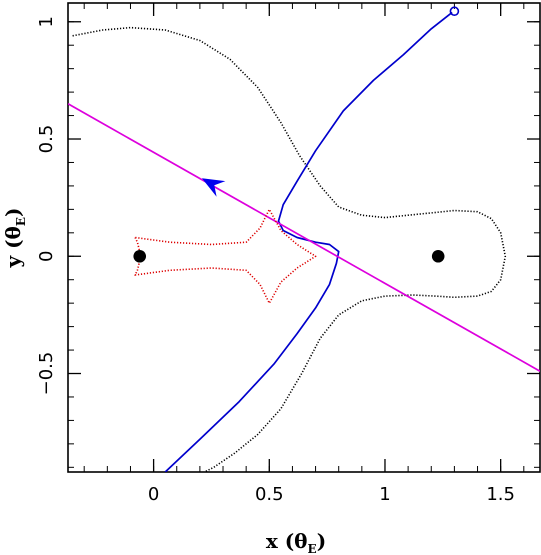  What do you see at coordinates (13, 247) in the screenshot?
I see `y-axis-label-main: y (θ` at bounding box center [13, 247].